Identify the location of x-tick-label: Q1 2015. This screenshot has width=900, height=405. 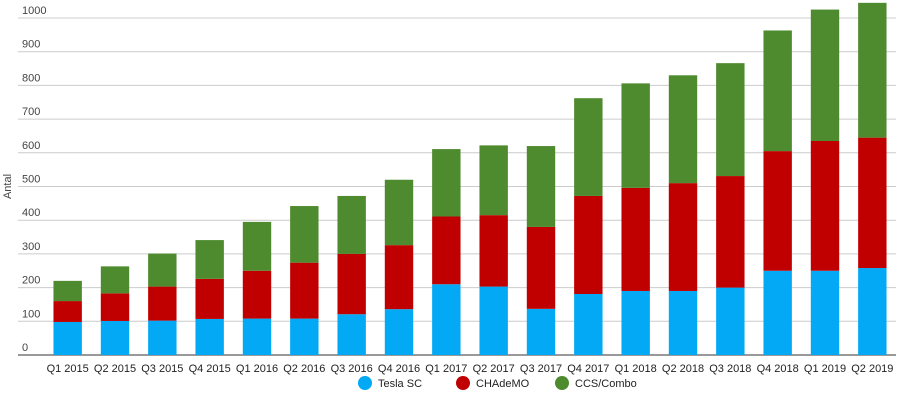
(68, 369).